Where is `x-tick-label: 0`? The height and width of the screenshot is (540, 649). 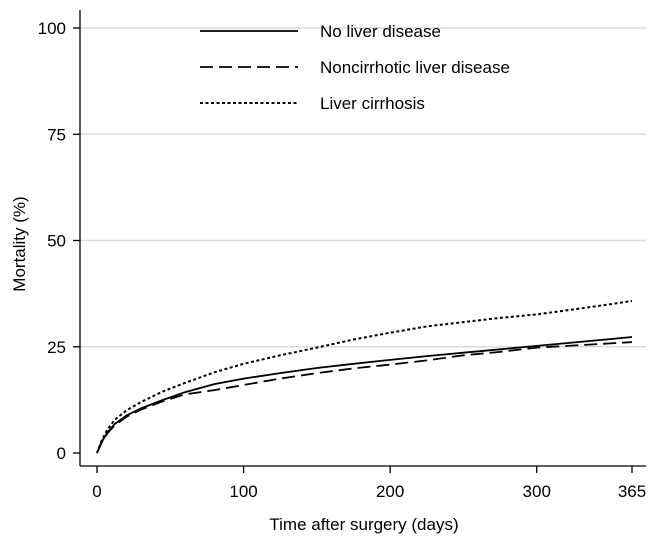 x-tick-label: 0 is located at coordinates (96, 491).